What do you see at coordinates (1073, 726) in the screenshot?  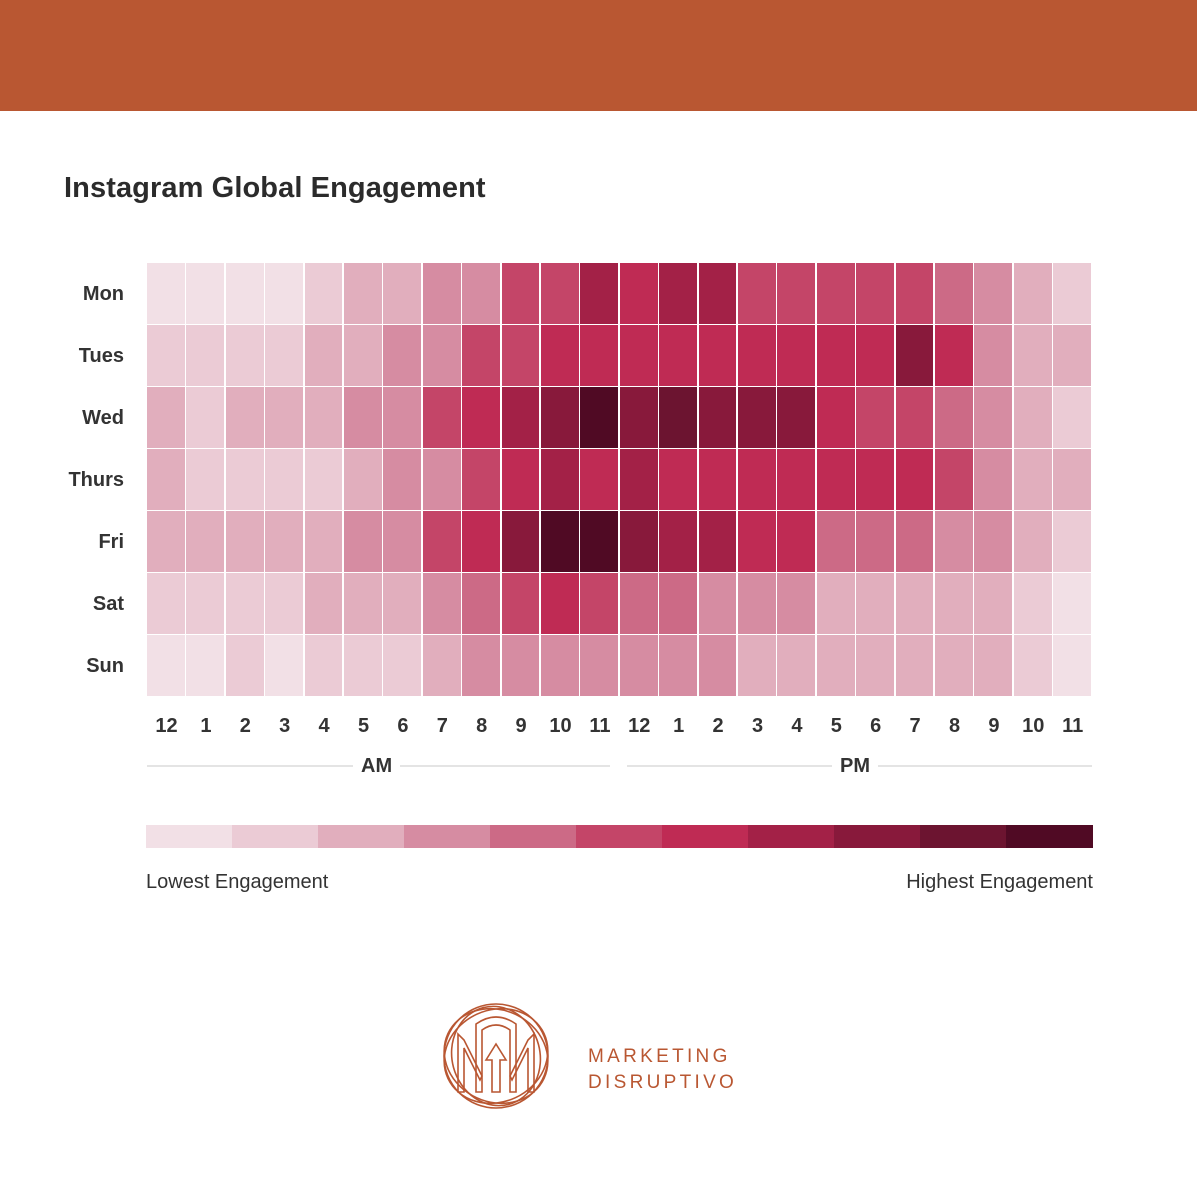 I see `hour-label: 11` at bounding box center [1073, 726].